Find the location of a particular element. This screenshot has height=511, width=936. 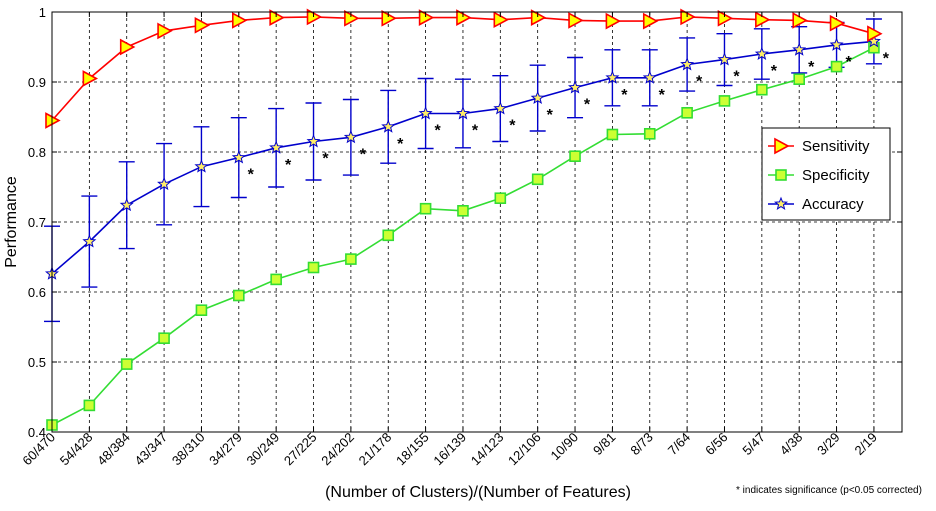

x-tick-label: 9/81 is located at coordinates (604, 444).